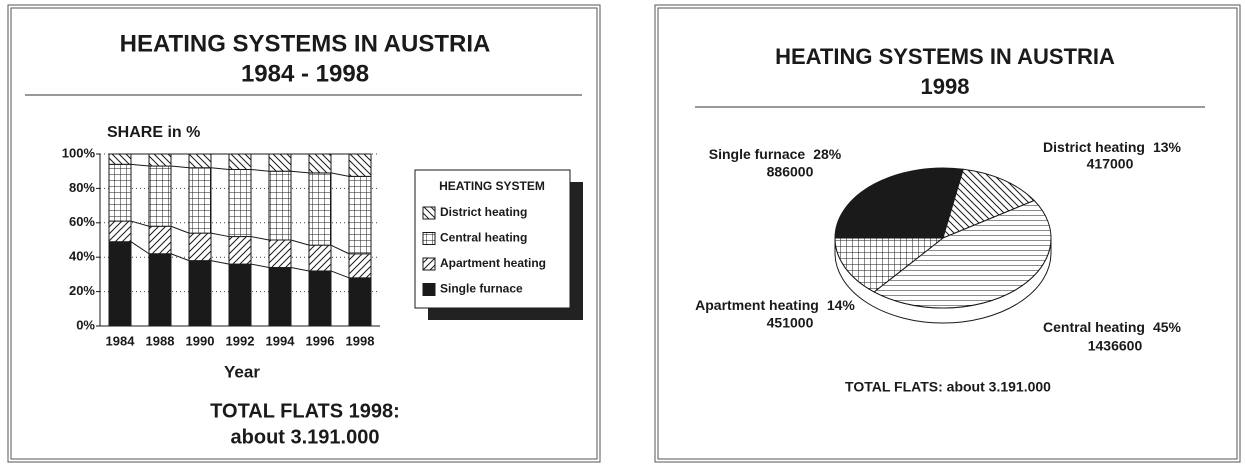  I want to click on y-tick-label: 100%, so click(79, 152).